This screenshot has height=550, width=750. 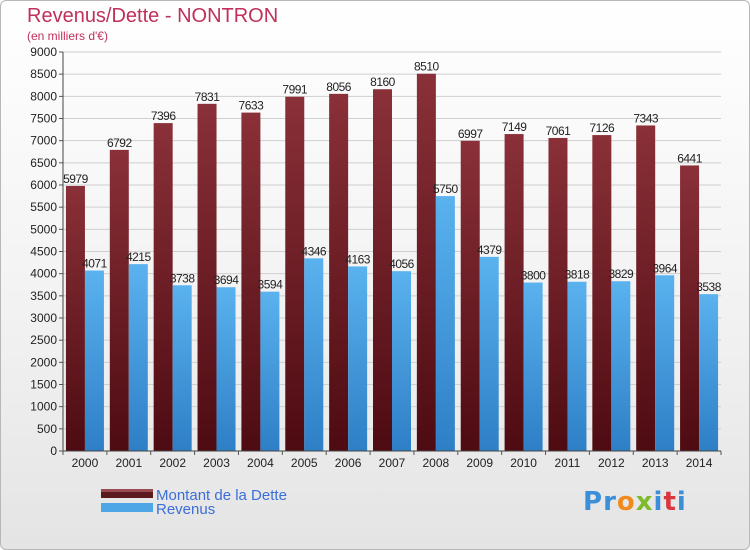 I want to click on x-tick-label: 2001, so click(x=128, y=463).